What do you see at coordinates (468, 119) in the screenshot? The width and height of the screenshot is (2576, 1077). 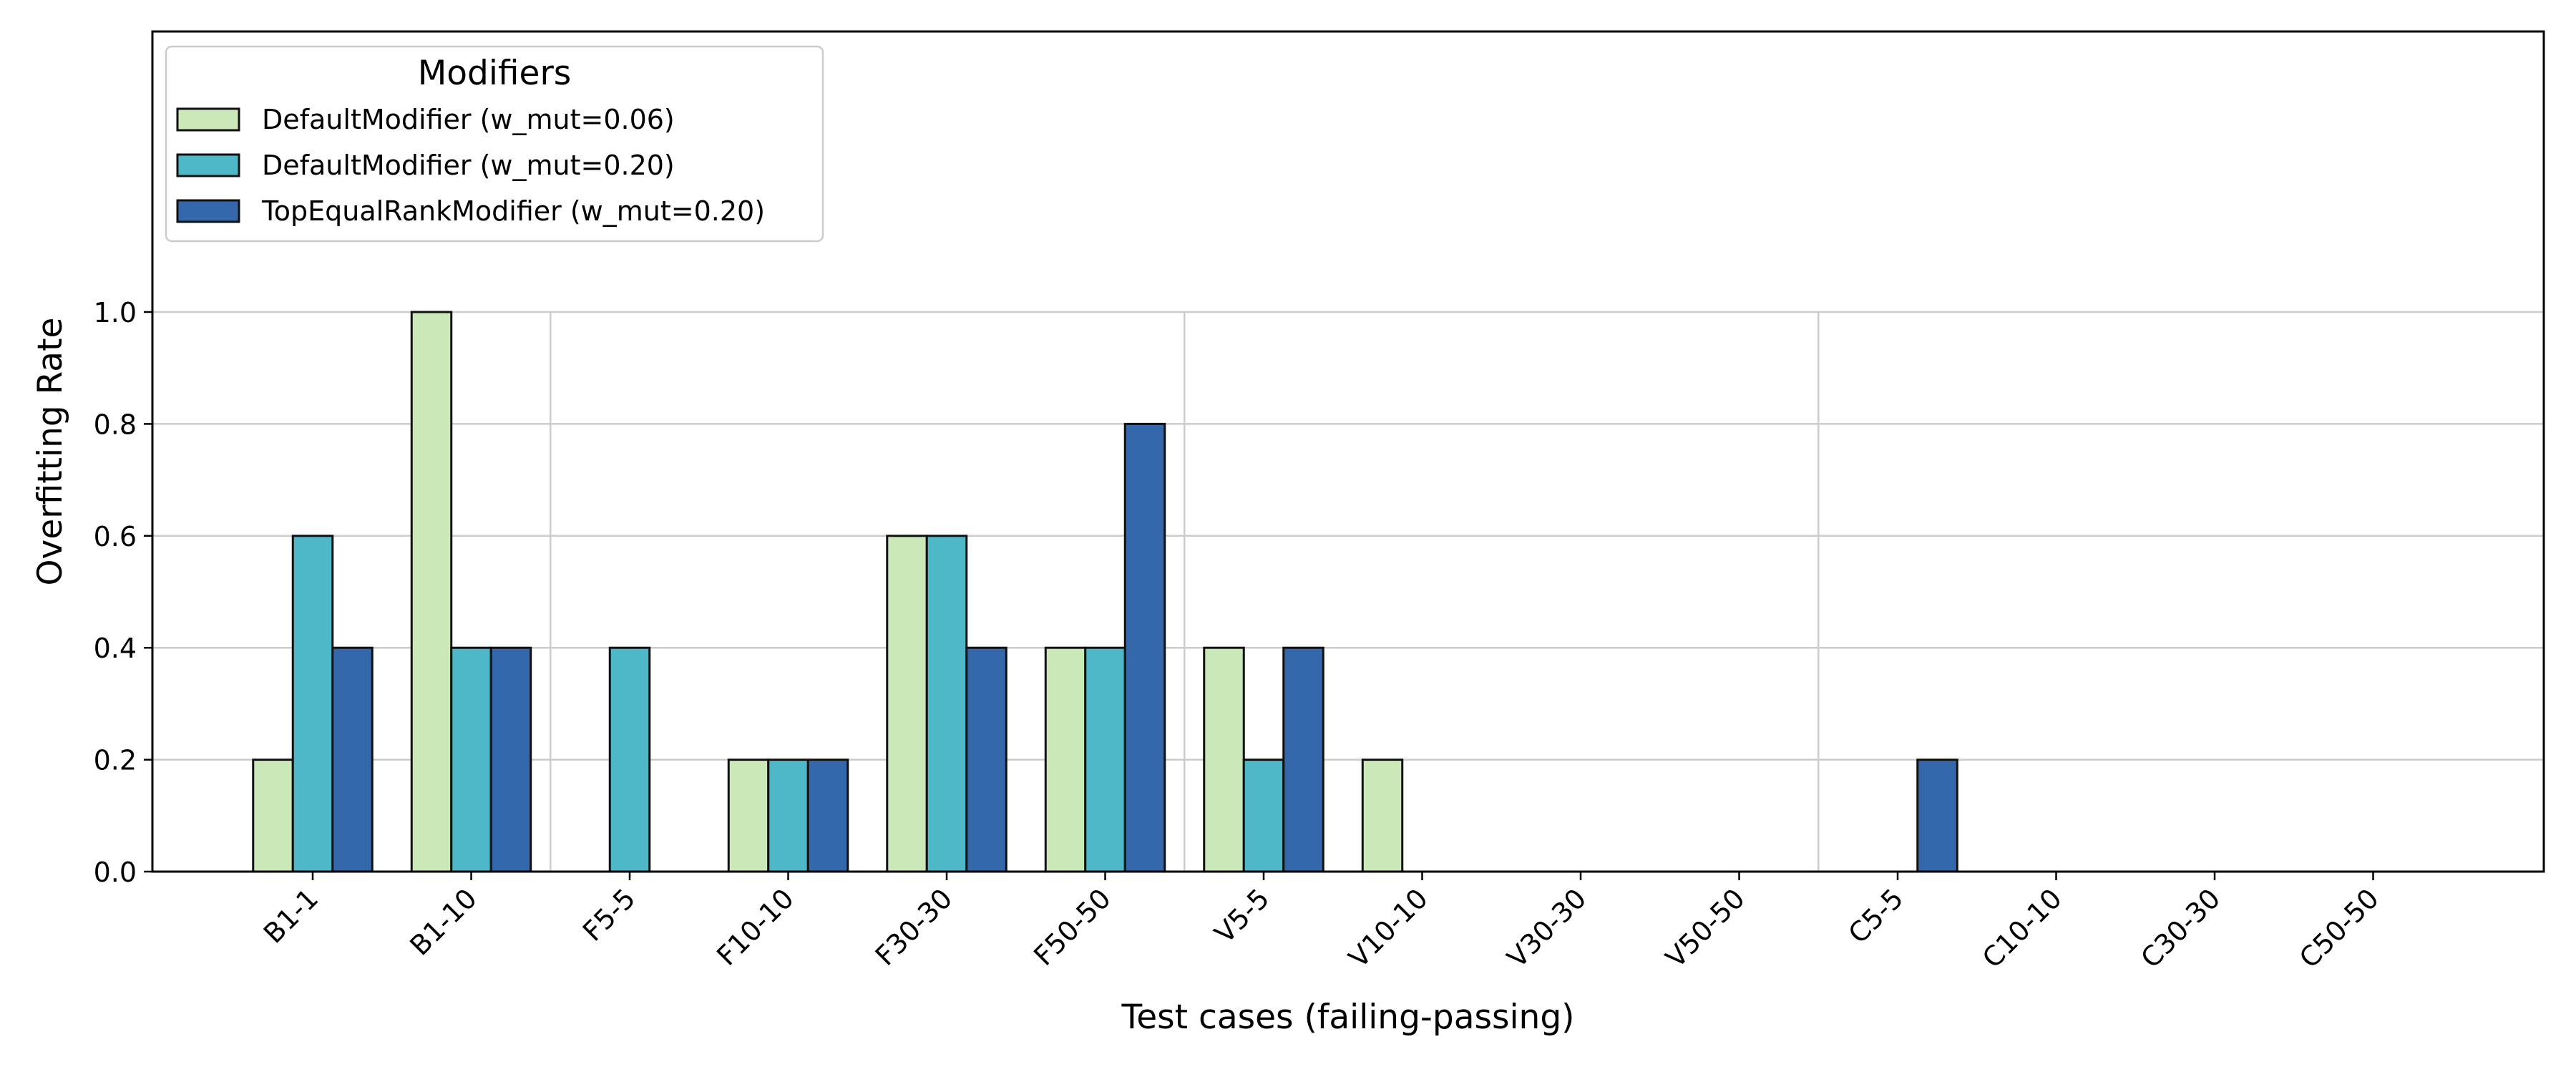 I see `legend-entry-label: DefaultModifier (w_mut=0.06)` at bounding box center [468, 119].